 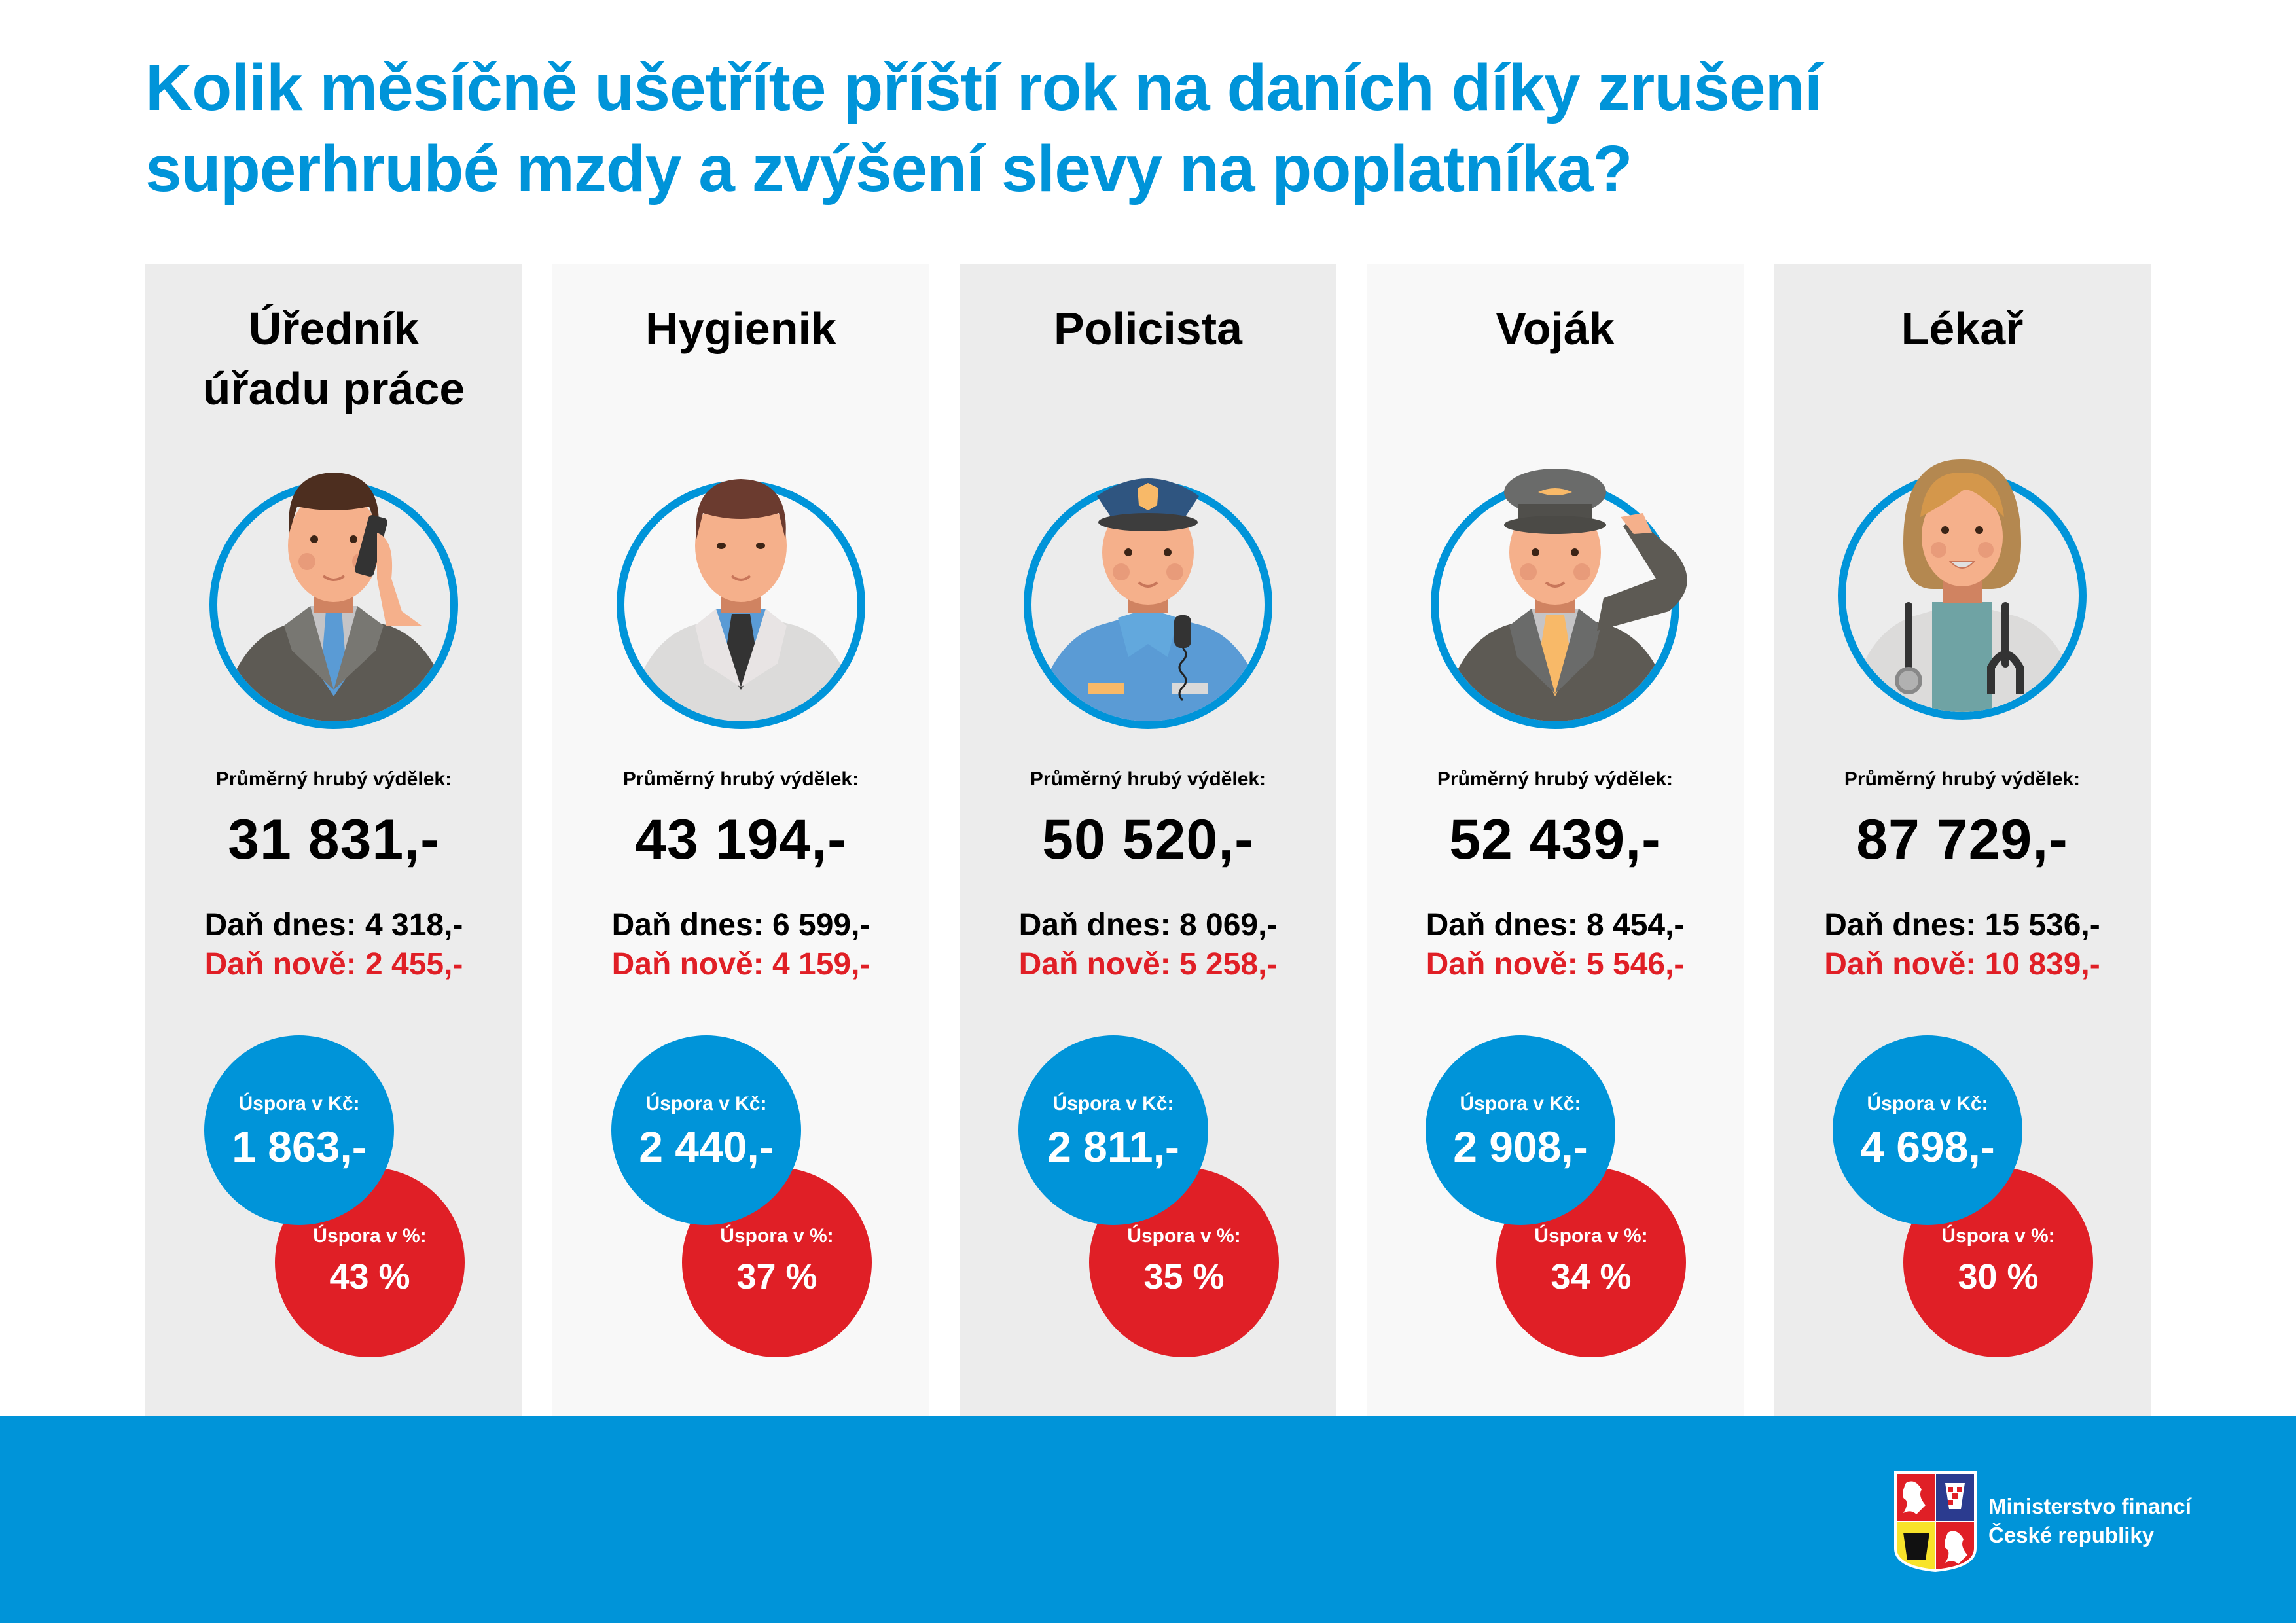 I want to click on savings-czk-value: 1 863,-, so click(x=299, y=1146).